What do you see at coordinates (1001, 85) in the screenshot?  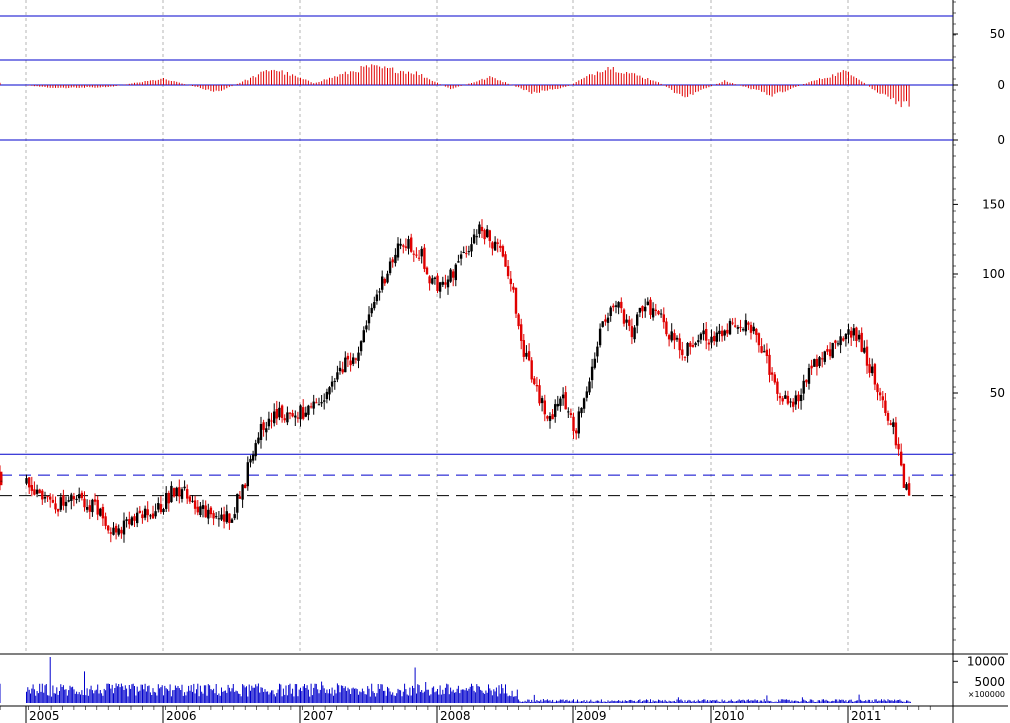 I see `histogram-tick-0: 0` at bounding box center [1001, 85].